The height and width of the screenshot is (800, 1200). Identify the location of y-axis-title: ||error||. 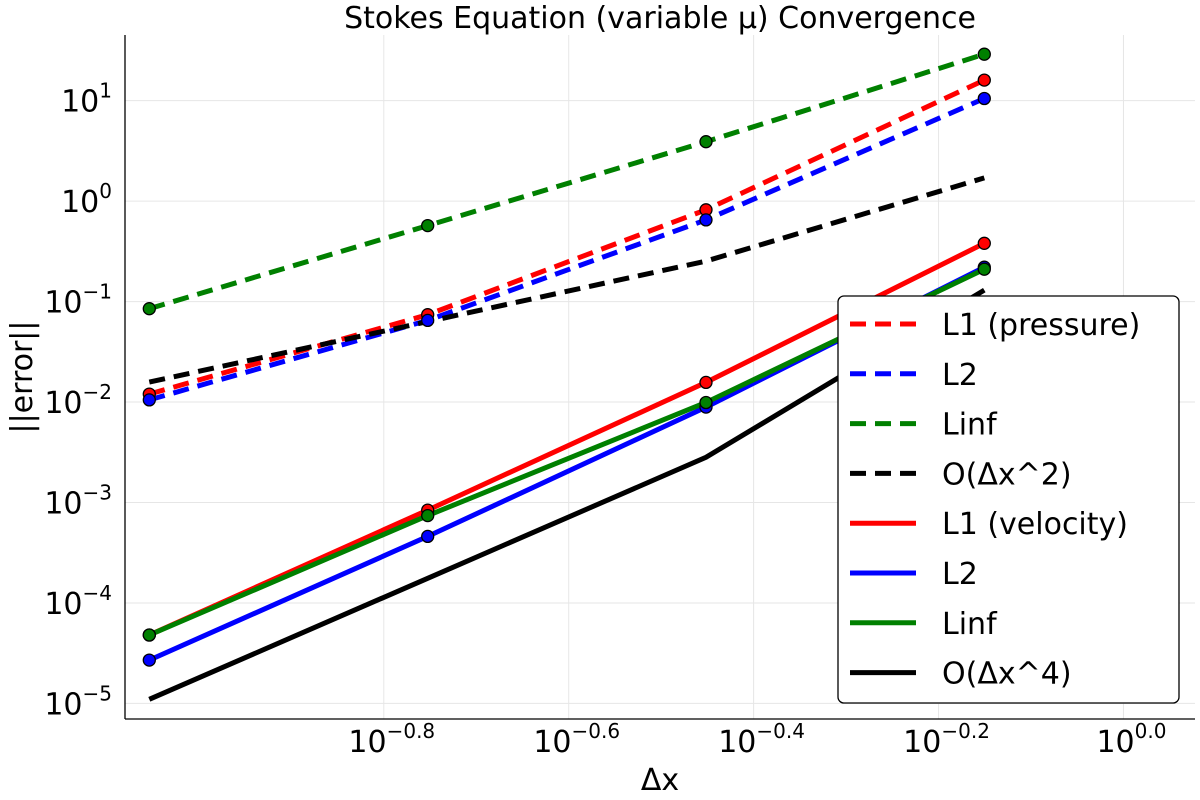
(22, 376).